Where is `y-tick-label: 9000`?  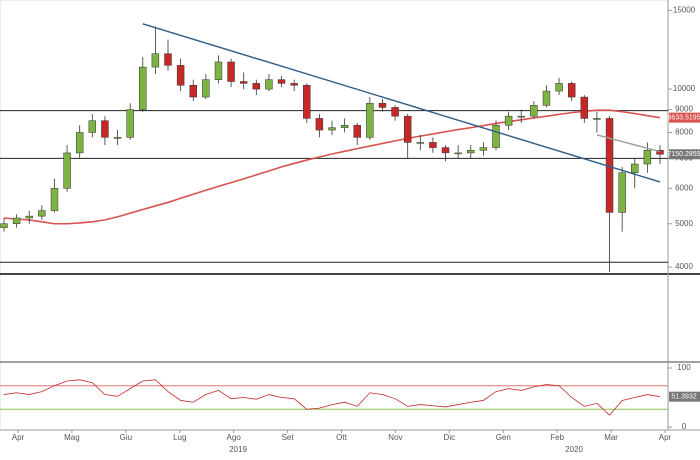
y-tick-label: 9000 is located at coordinates (684, 109).